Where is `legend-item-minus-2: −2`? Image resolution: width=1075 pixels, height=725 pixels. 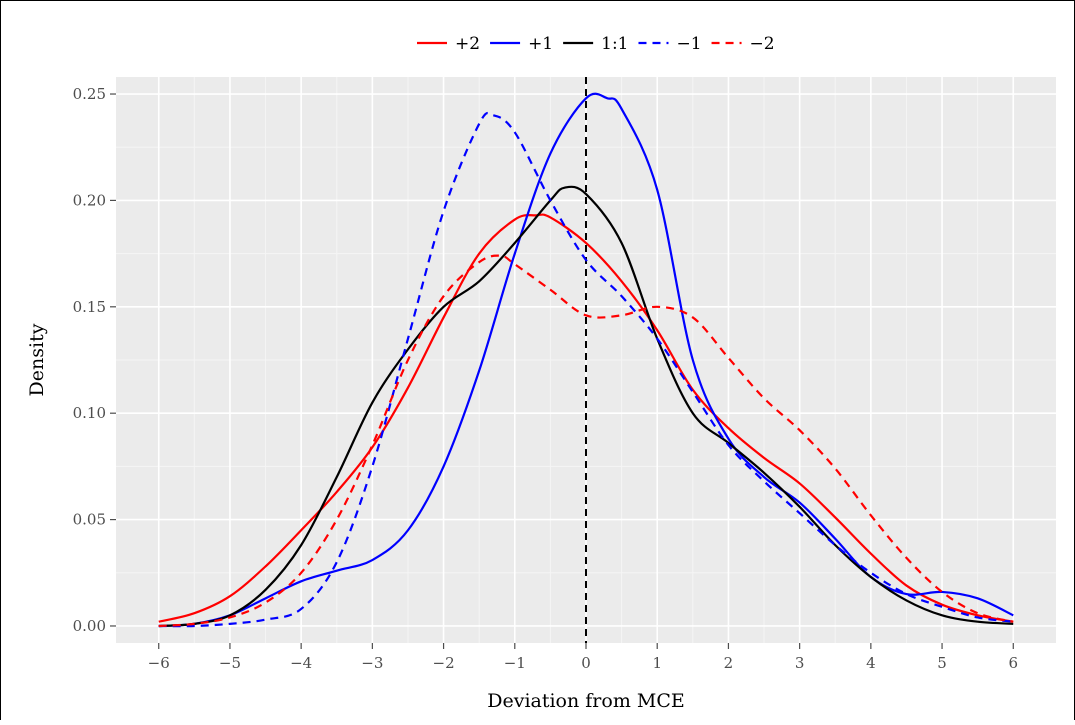 legend-item-minus-2: −2 is located at coordinates (743, 44).